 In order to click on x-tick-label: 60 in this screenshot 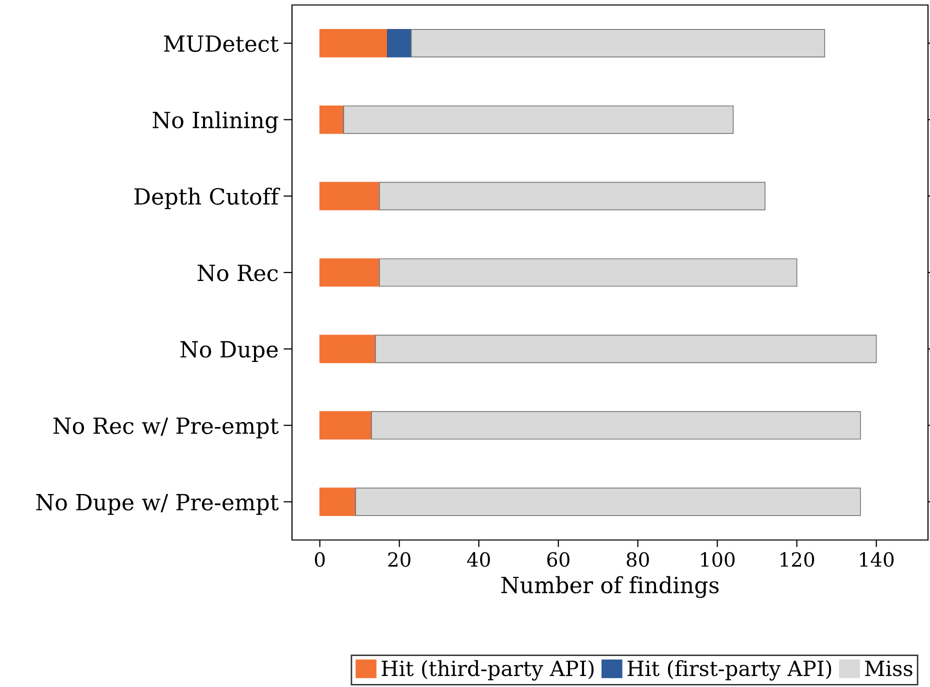, I will do `click(558, 559)`.